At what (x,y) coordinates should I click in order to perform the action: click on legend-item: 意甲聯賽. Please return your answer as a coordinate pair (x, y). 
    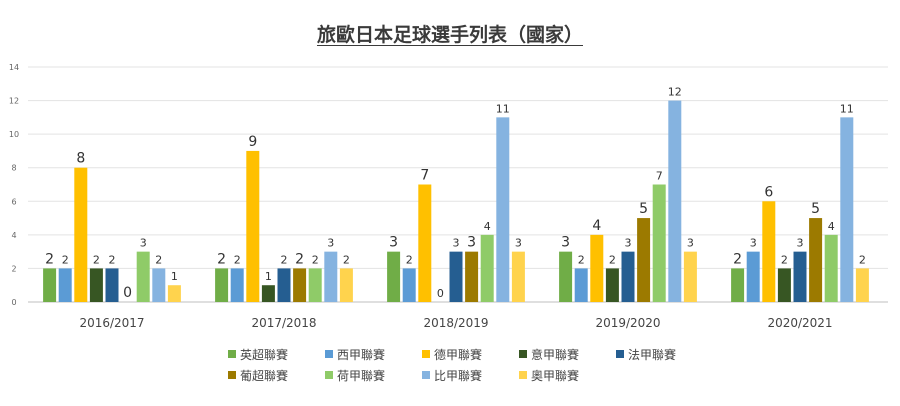
    Looking at the image, I should click on (549, 354).